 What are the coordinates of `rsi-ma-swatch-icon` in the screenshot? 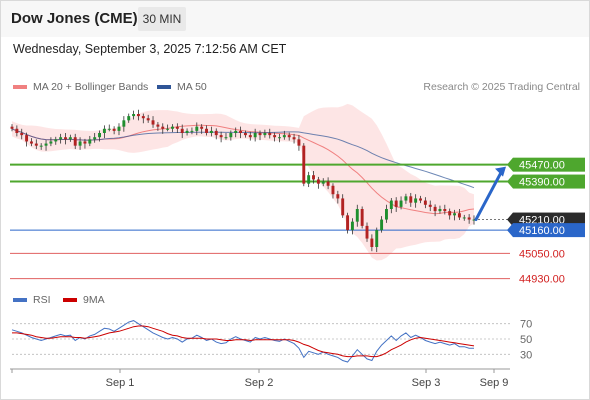 It's located at (70, 300).